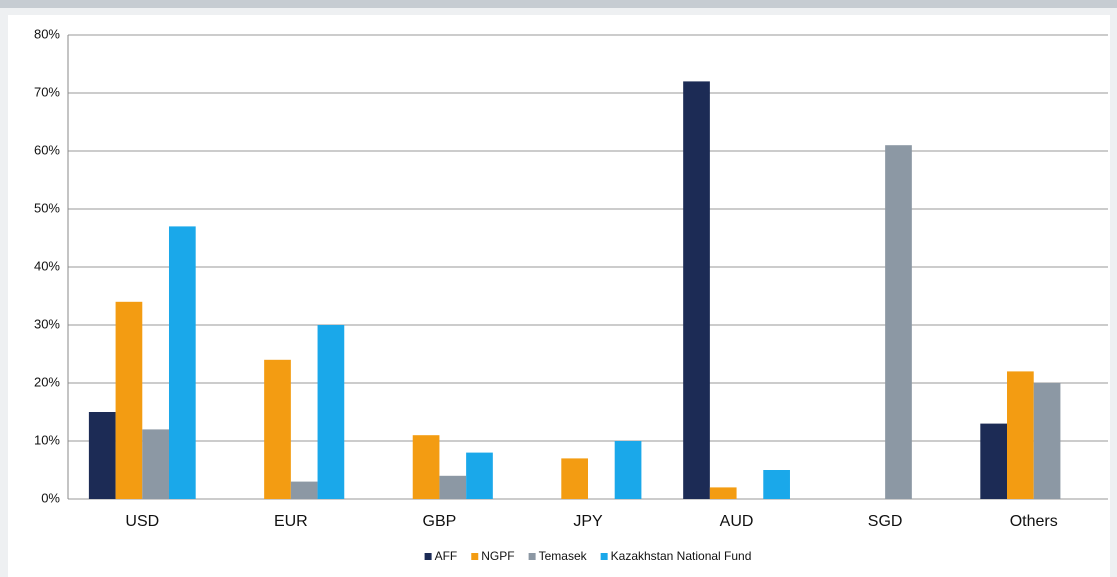 Image resolution: width=1117 pixels, height=577 pixels. I want to click on x-tick-label: GBP, so click(440, 521).